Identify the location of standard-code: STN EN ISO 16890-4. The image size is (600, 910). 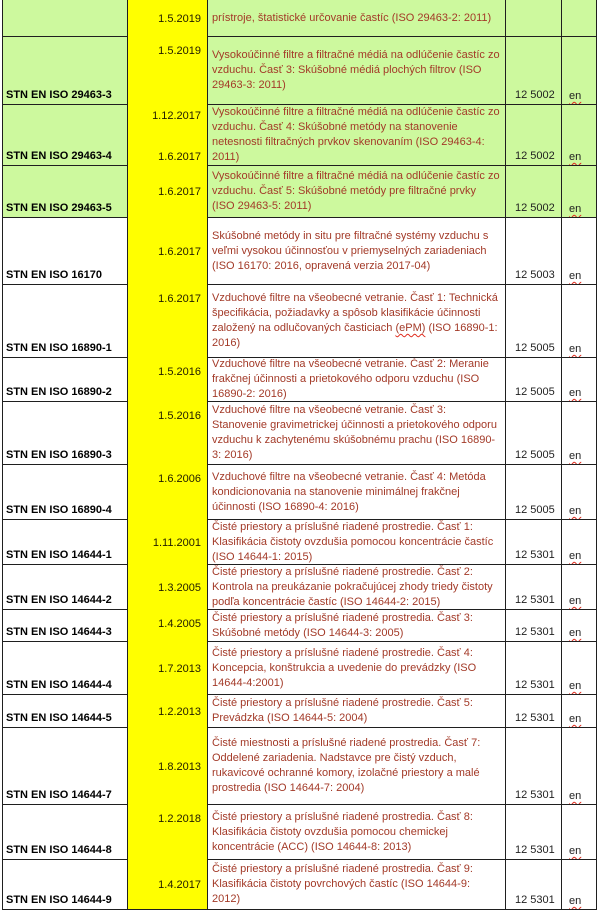
(59, 510).